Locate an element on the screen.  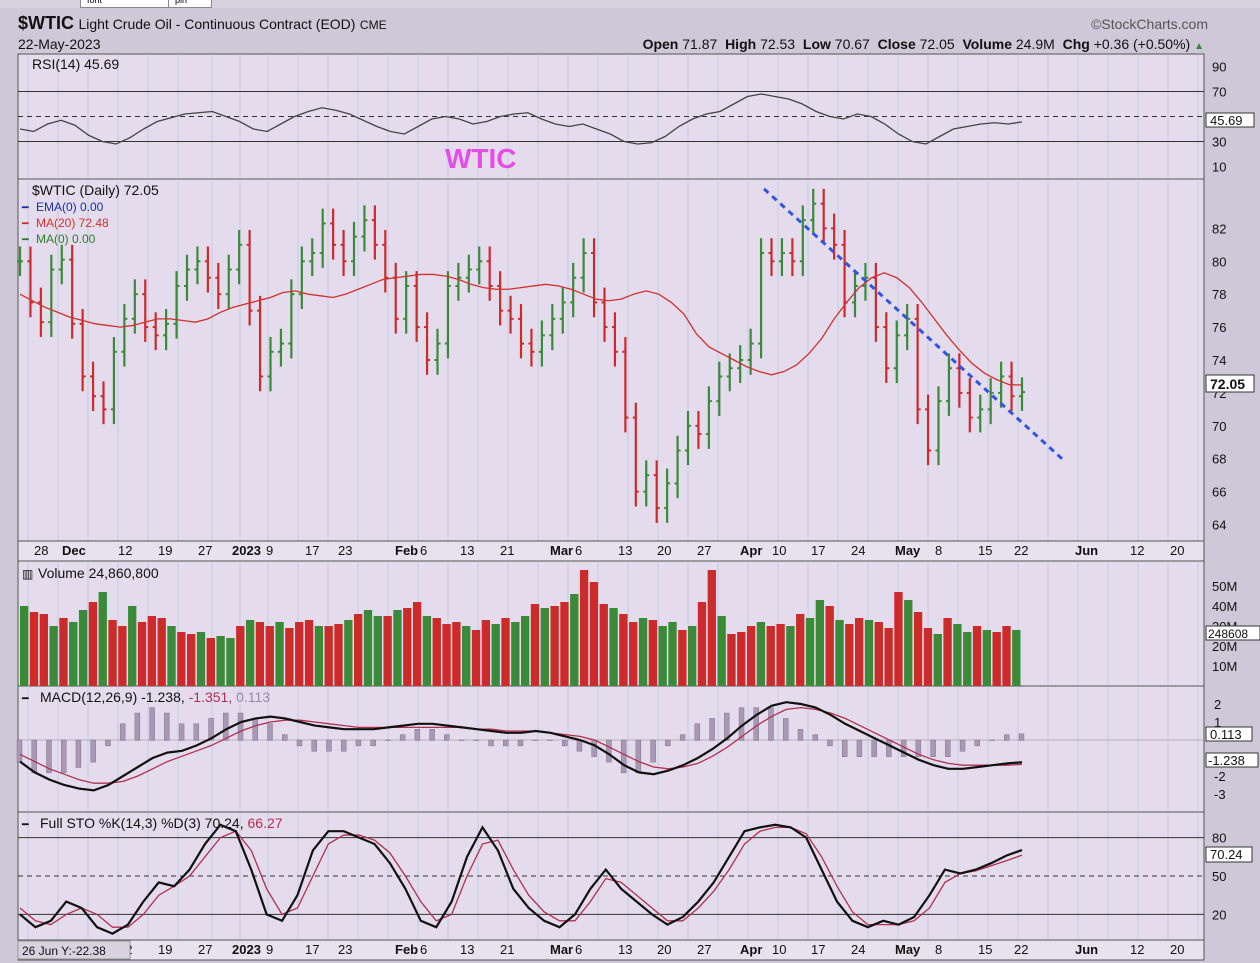
price-last-value: 72.05 is located at coordinates (1227, 384).